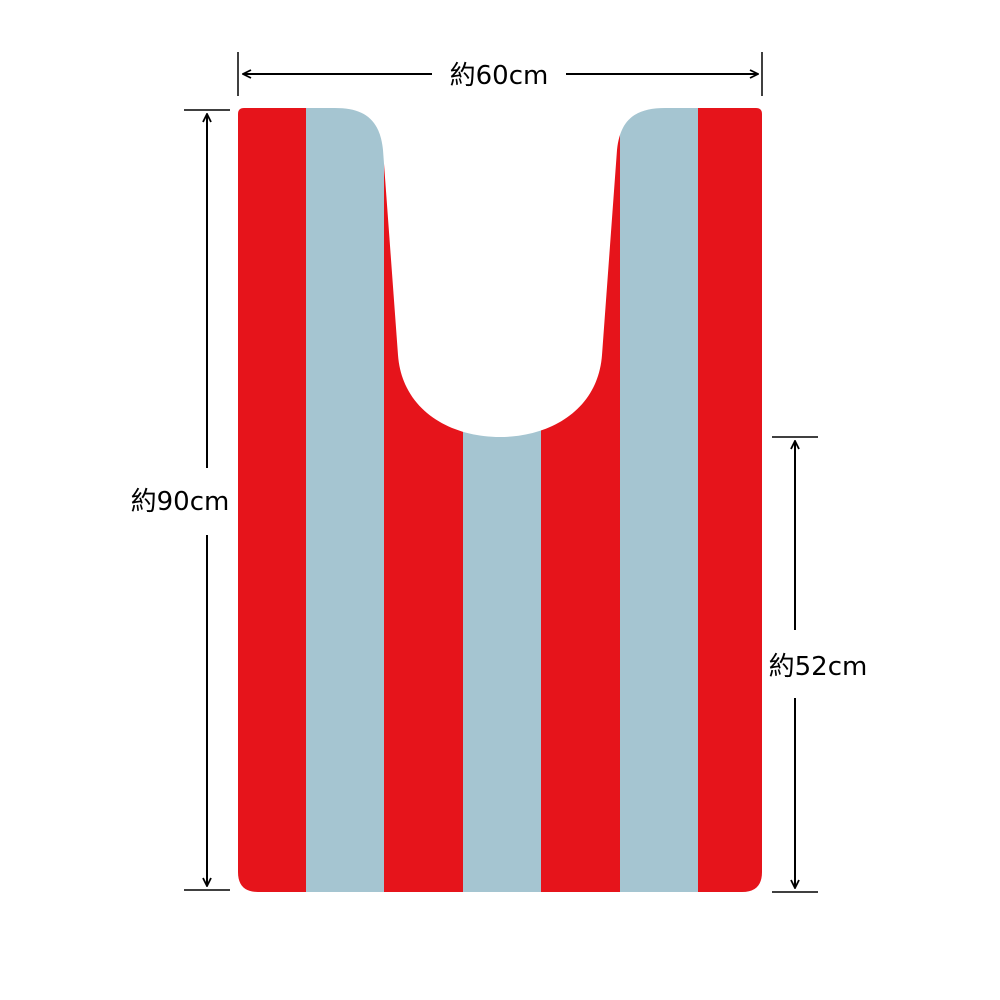  I want to click on length-label: 約90cm, so click(180, 502).